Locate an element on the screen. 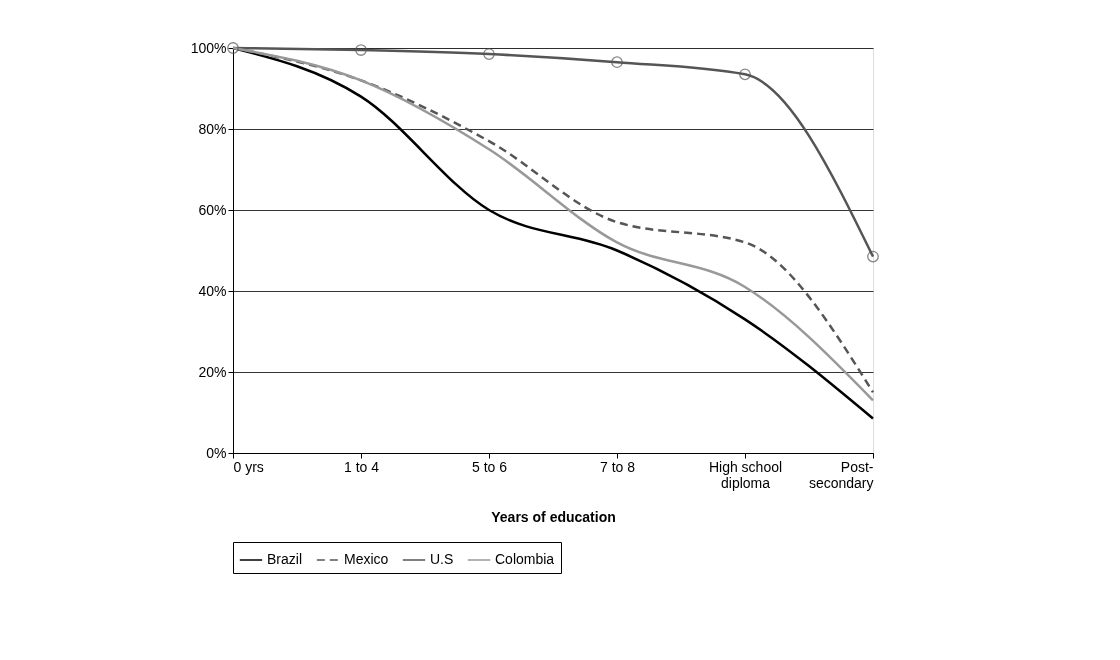 The width and height of the screenshot is (1120, 660). y-tick-label: 0% is located at coordinates (216, 452).